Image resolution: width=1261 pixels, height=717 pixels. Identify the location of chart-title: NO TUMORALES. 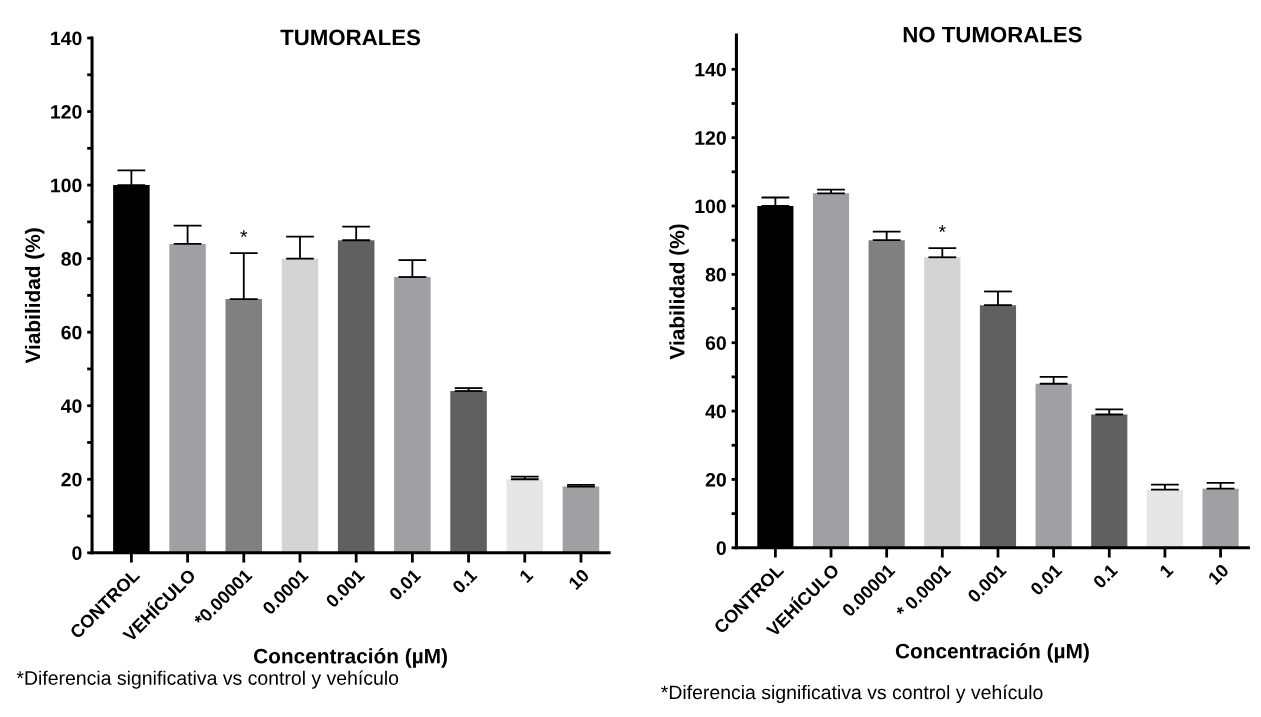
(992, 34).